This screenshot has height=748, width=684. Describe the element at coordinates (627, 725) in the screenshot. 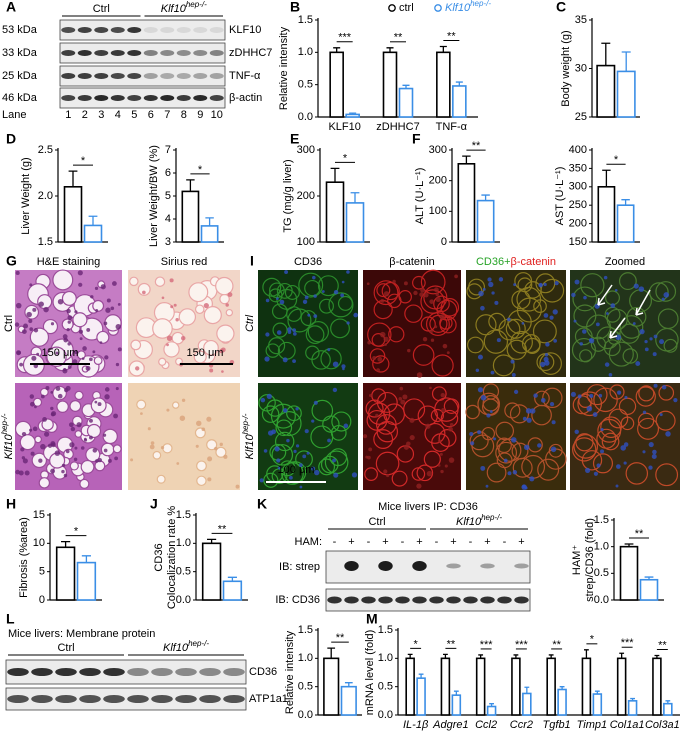

I see `x-tick-label: Col1a1` at that location.